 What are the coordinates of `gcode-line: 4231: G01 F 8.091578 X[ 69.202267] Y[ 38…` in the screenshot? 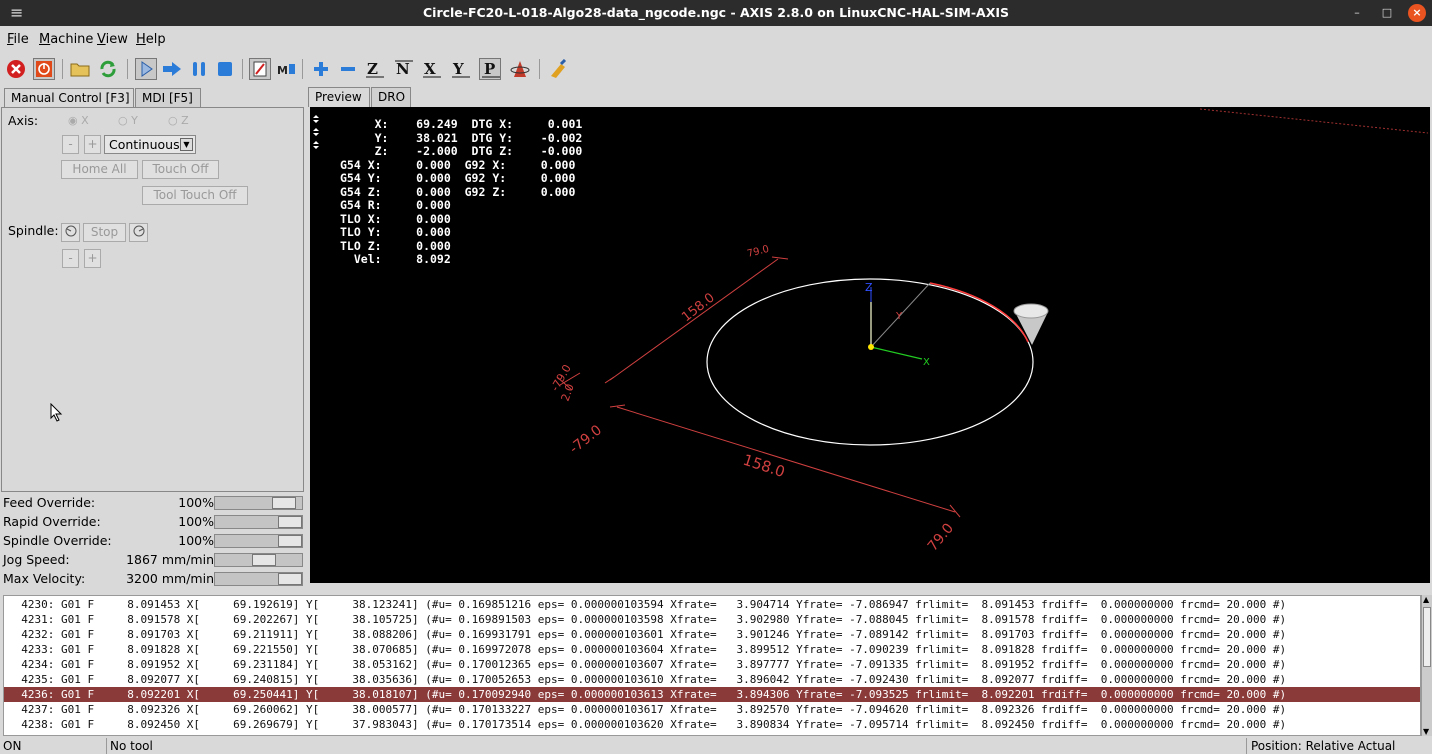 It's located at (647, 619).